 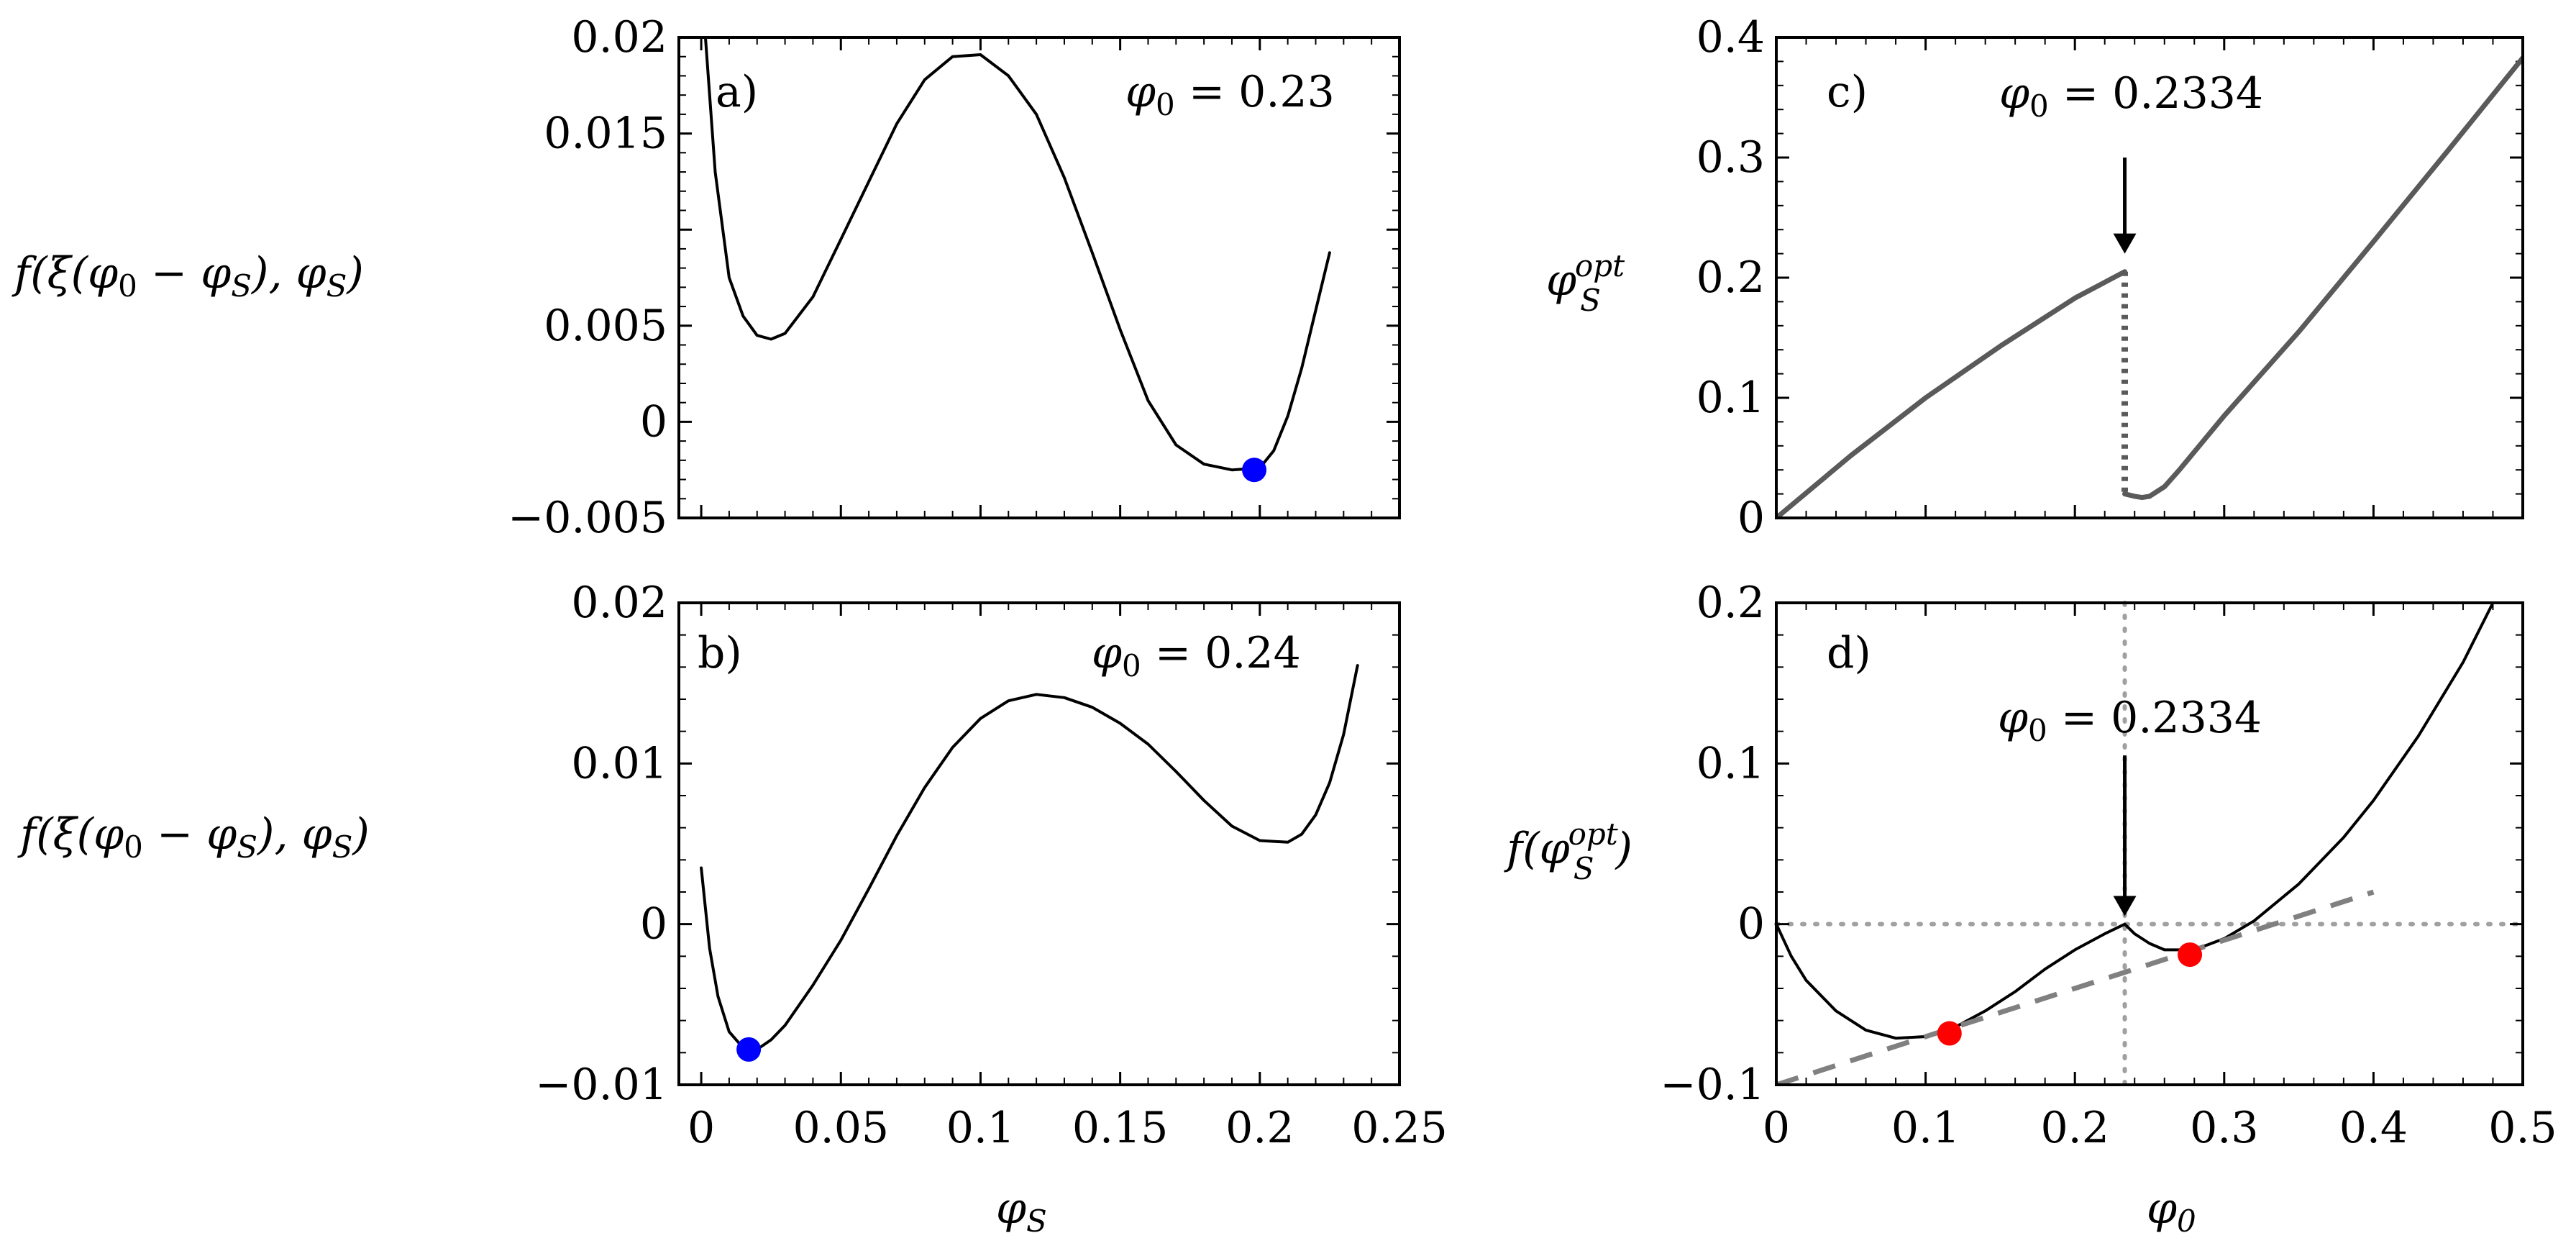 What do you see at coordinates (720, 653) in the screenshot?
I see `panel-label: b)` at bounding box center [720, 653].